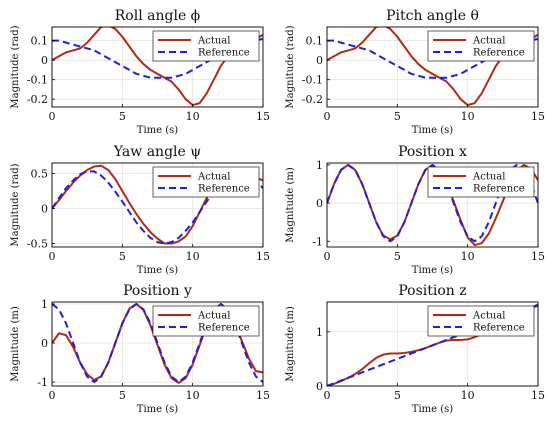 The height and width of the screenshot is (428, 550). I want to click on subplot-title: Position y, so click(157, 291).